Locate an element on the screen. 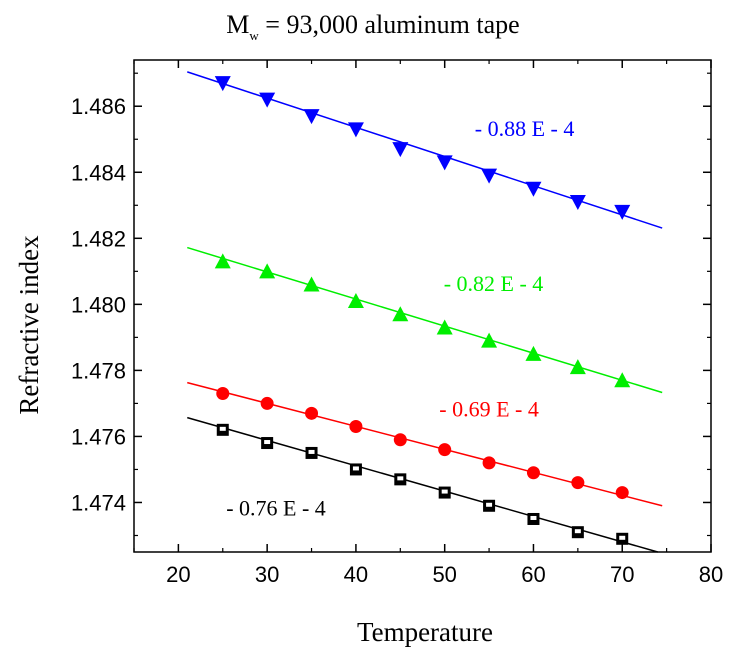  x-tick-label: 70 is located at coordinates (622, 574).